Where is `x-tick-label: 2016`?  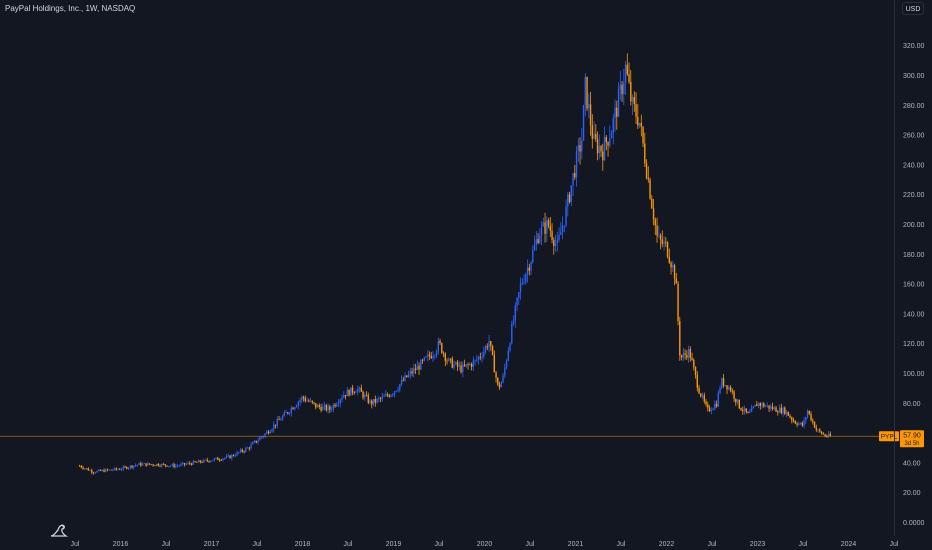 x-tick-label: 2016 is located at coordinates (121, 544).